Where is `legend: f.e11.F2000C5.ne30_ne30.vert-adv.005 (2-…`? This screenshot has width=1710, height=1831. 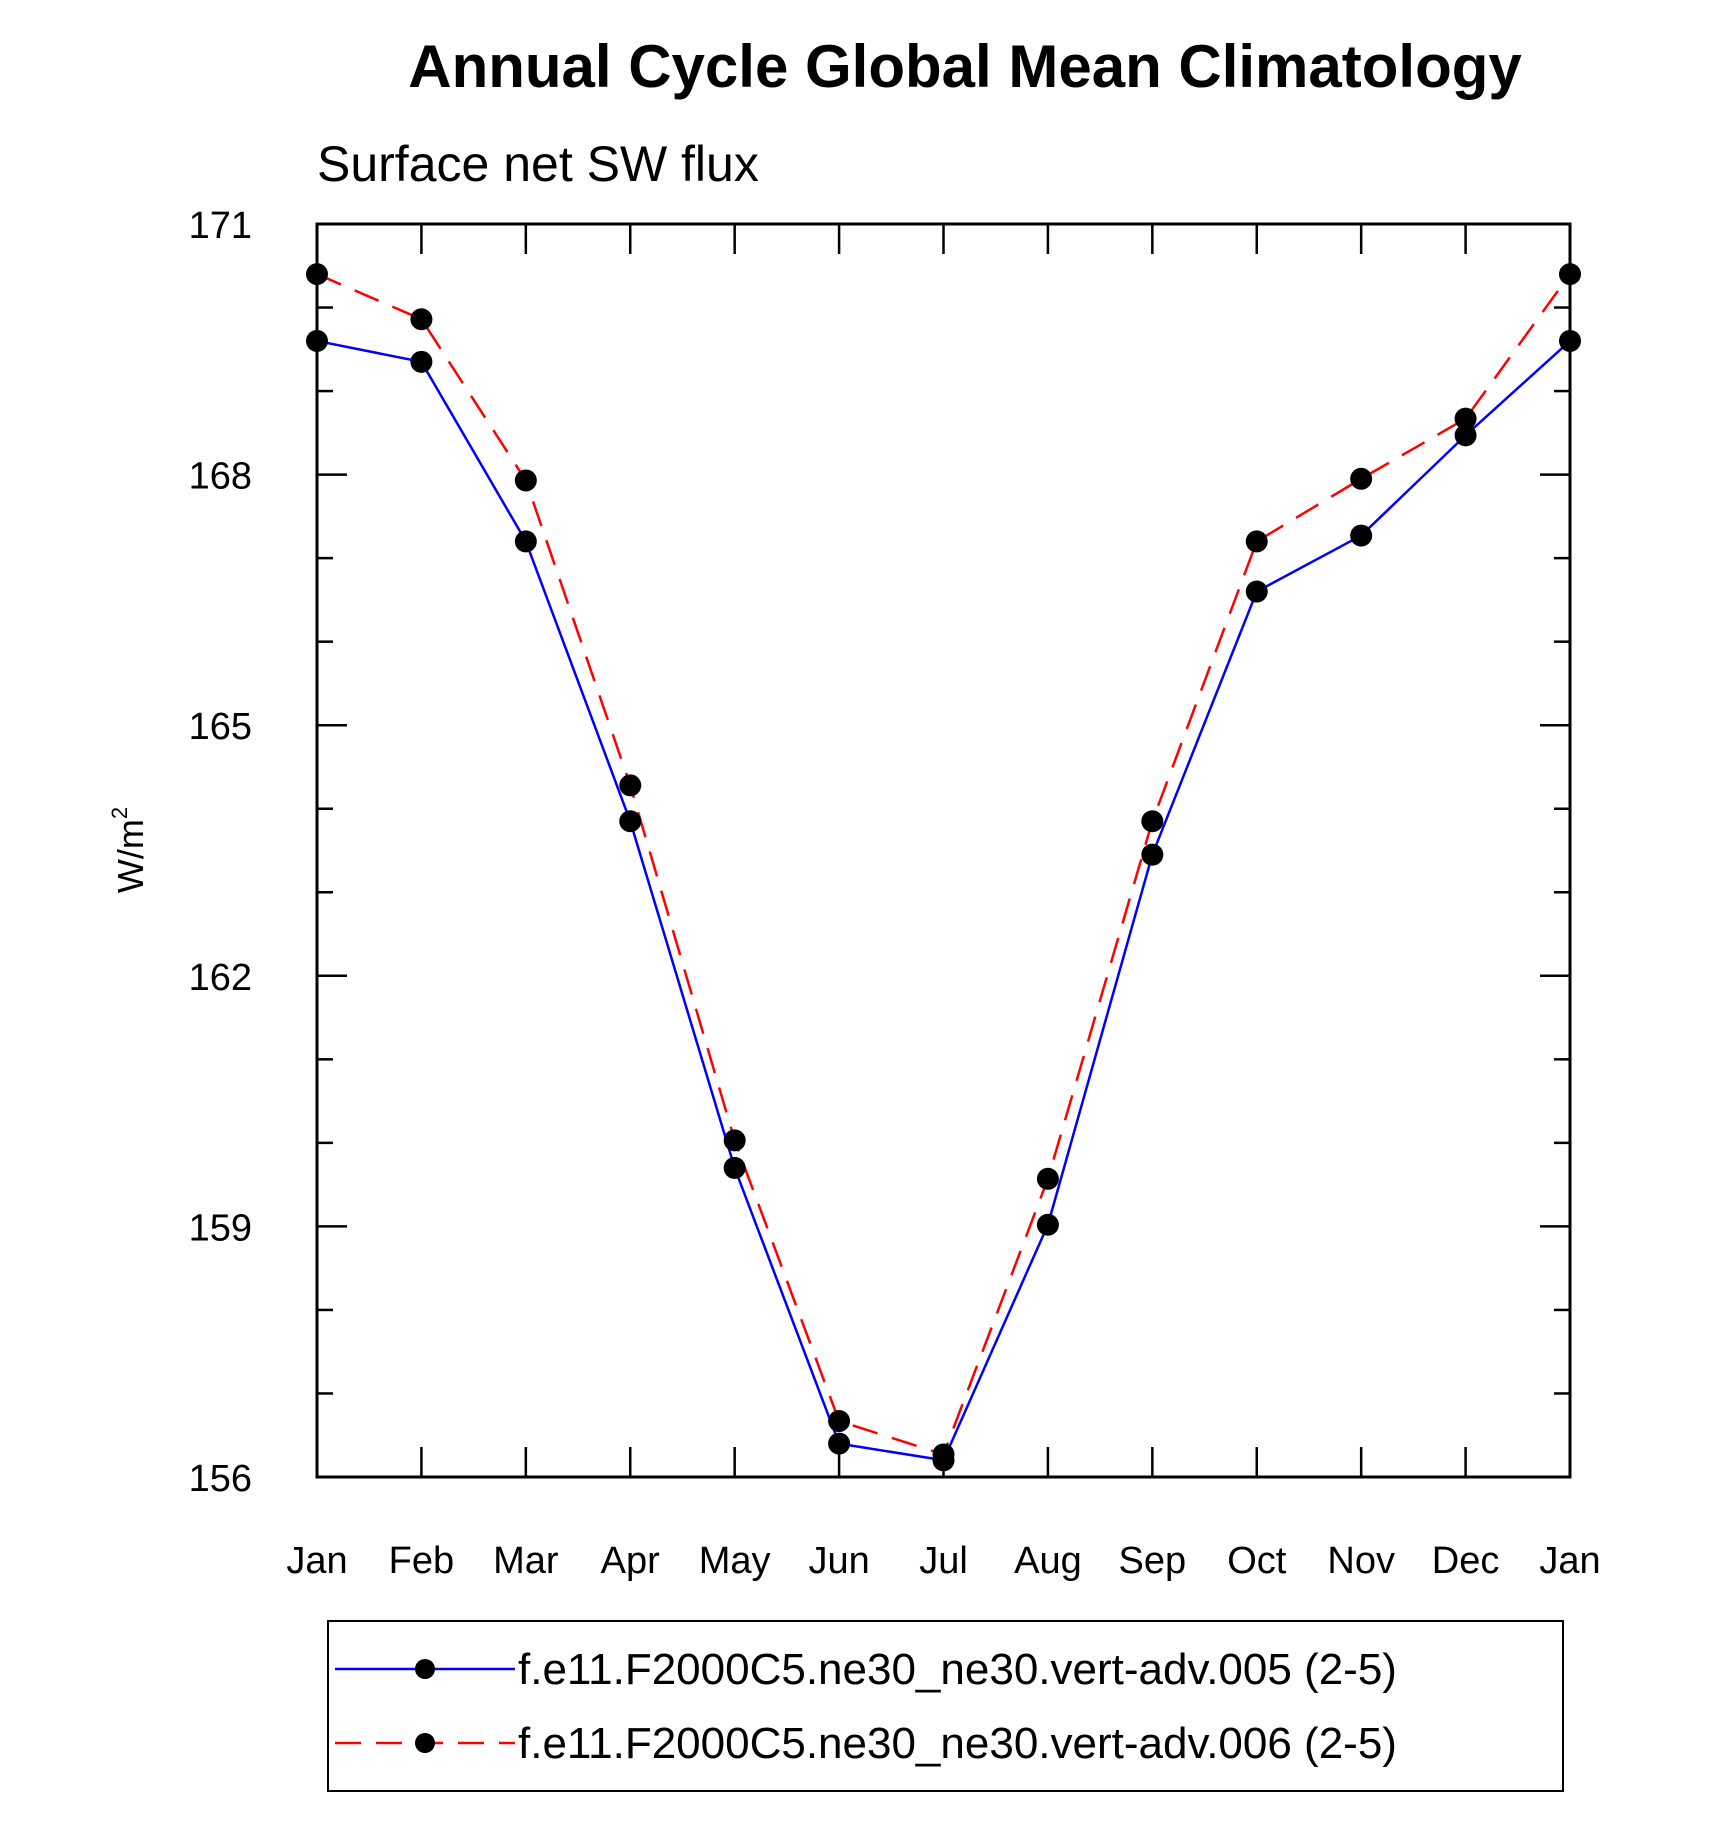
legend: f.e11.F2000C5.ne30_ne30.vert-adv.005 (2-… is located at coordinates (945, 1706).